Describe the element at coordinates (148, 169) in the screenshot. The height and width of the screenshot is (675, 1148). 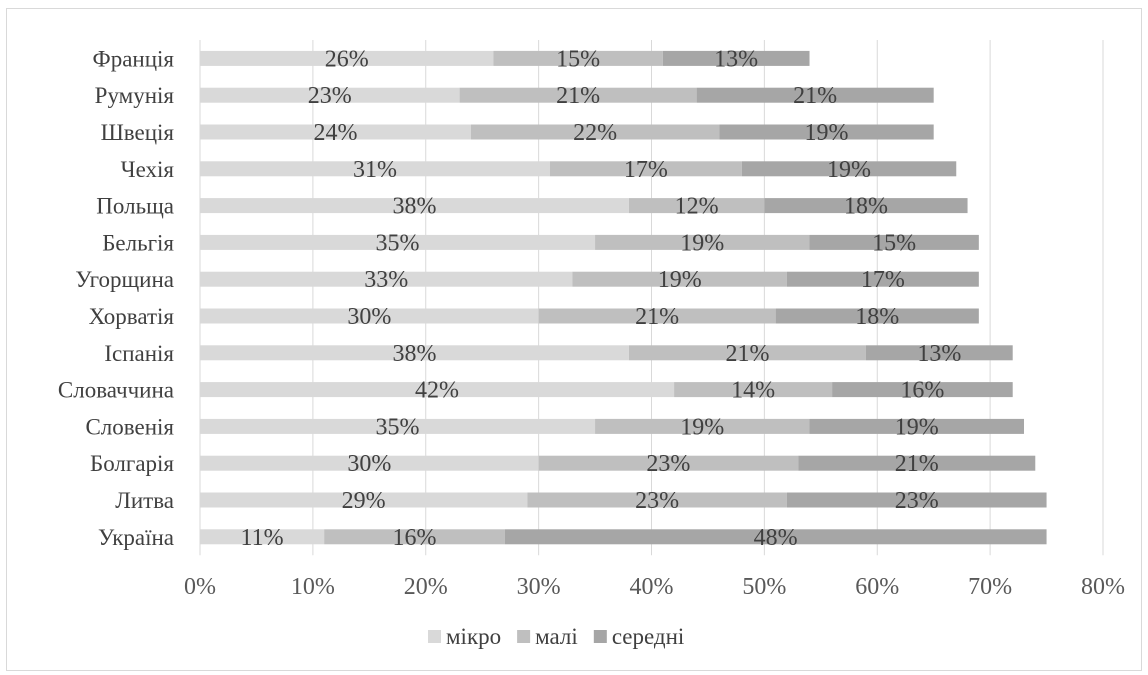
I see `category-label: Чехія` at that location.